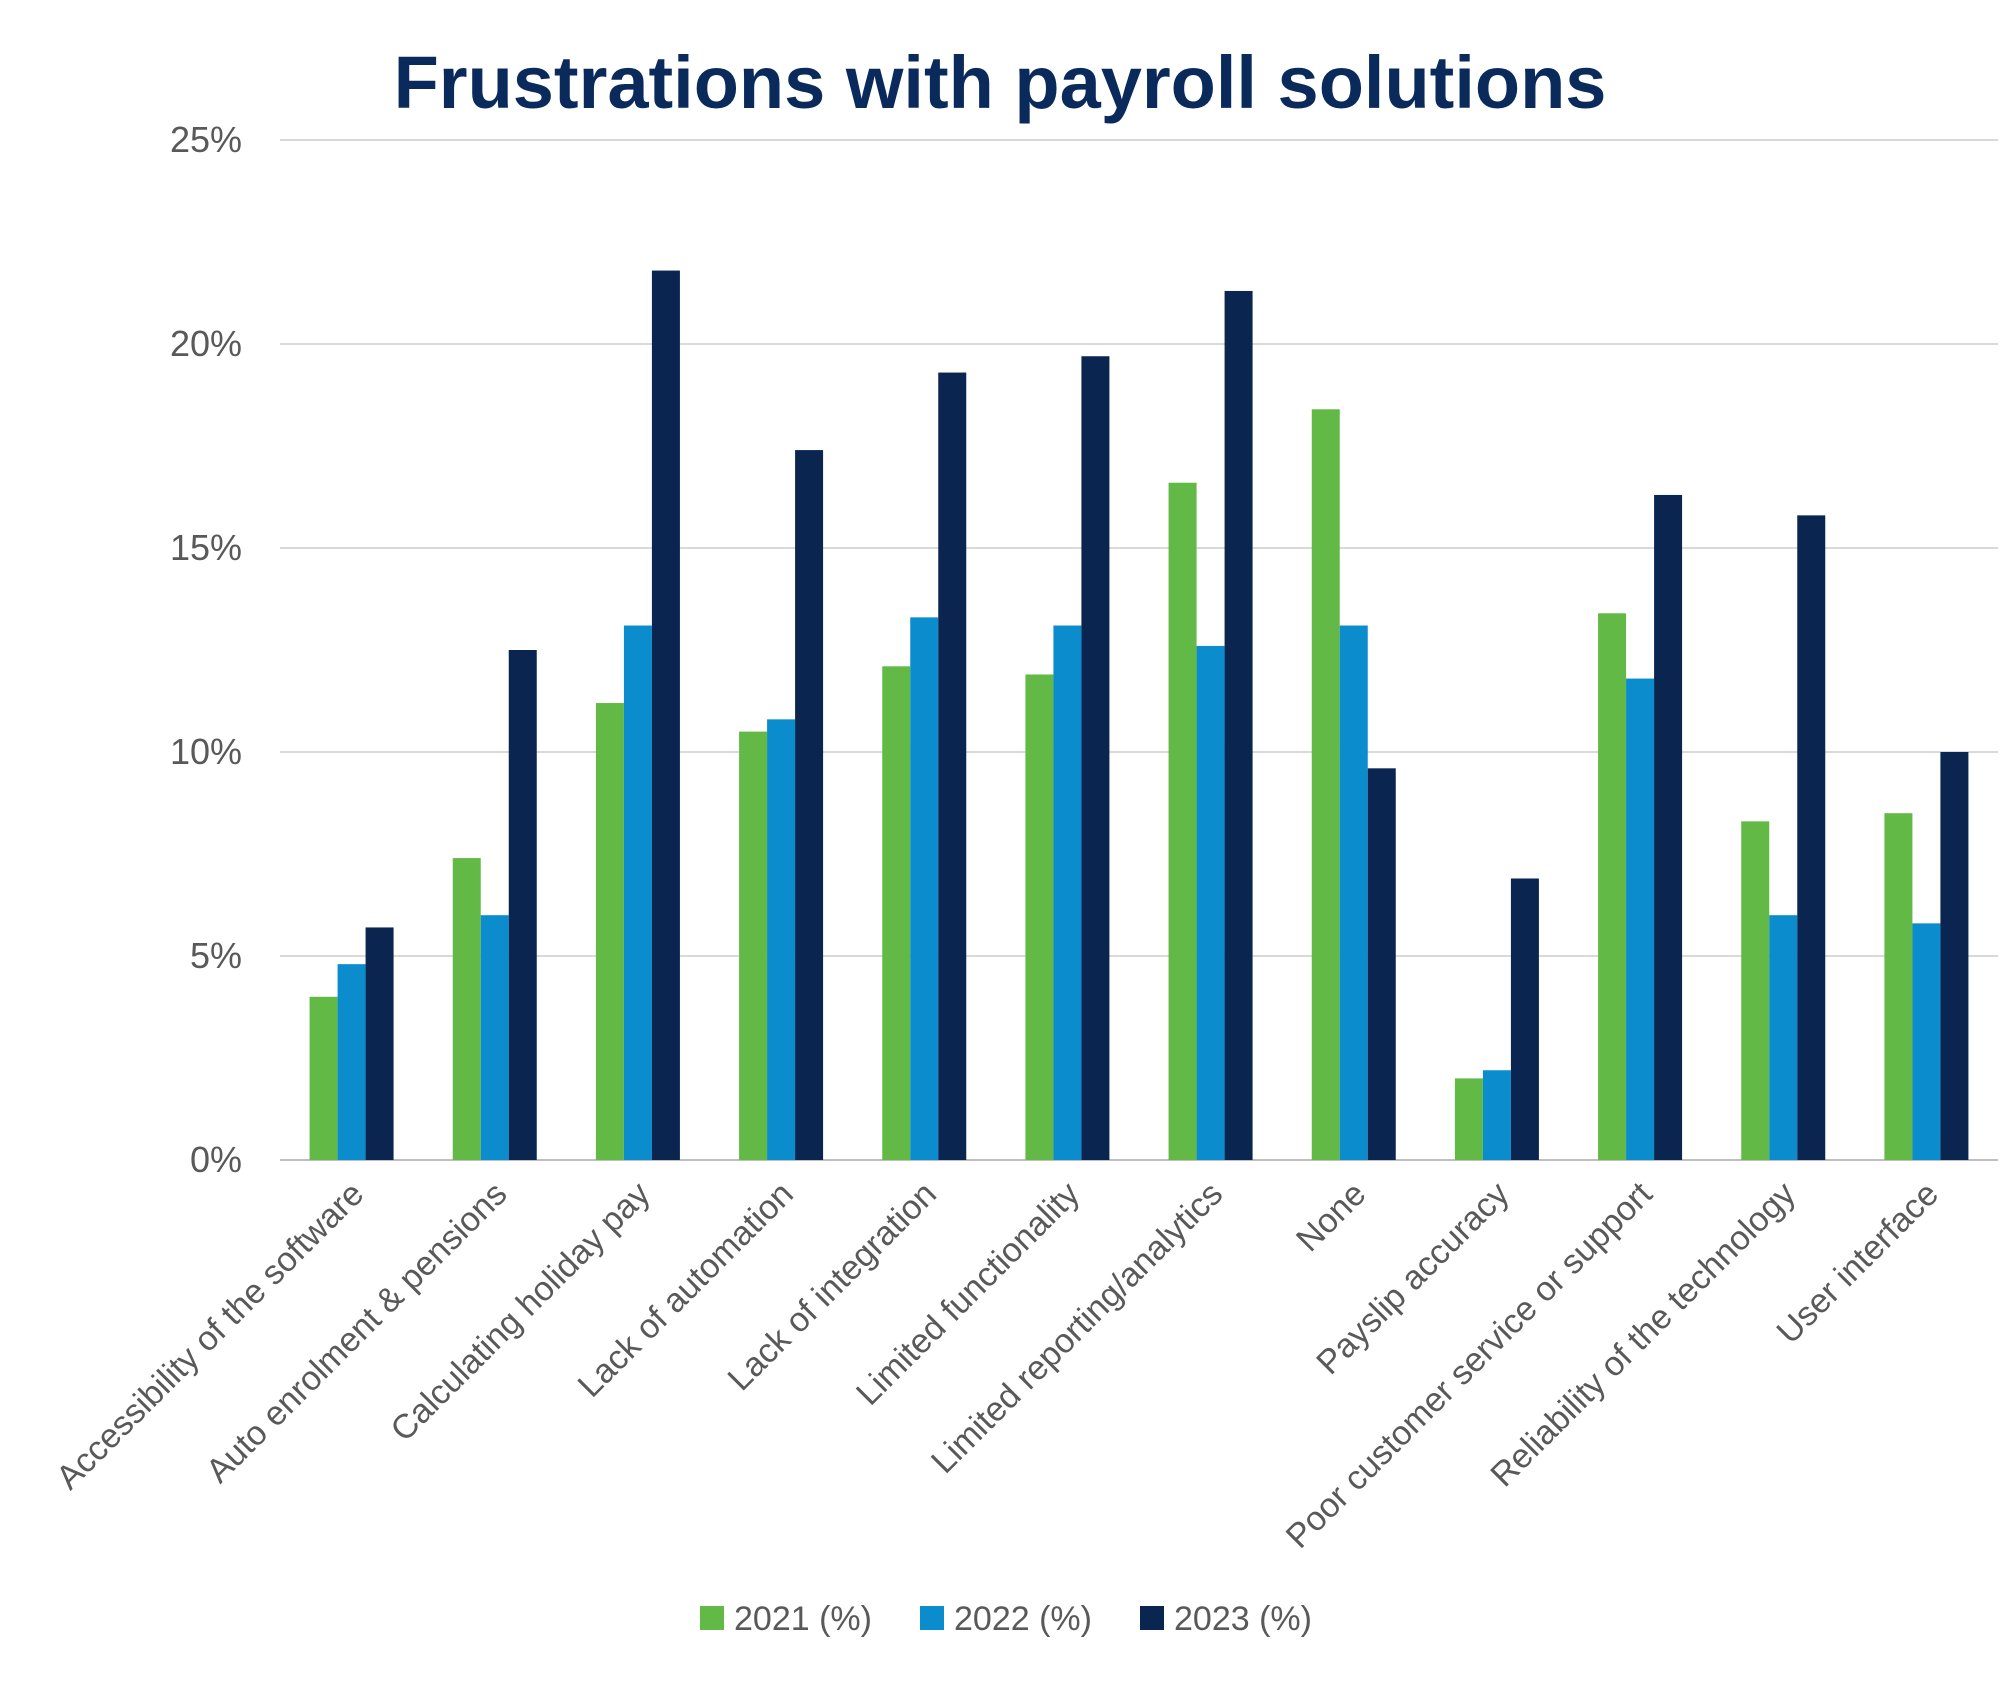  Describe the element at coordinates (357, 1333) in the screenshot. I see `x-tick-label: Auto enrolment & pensions` at that location.